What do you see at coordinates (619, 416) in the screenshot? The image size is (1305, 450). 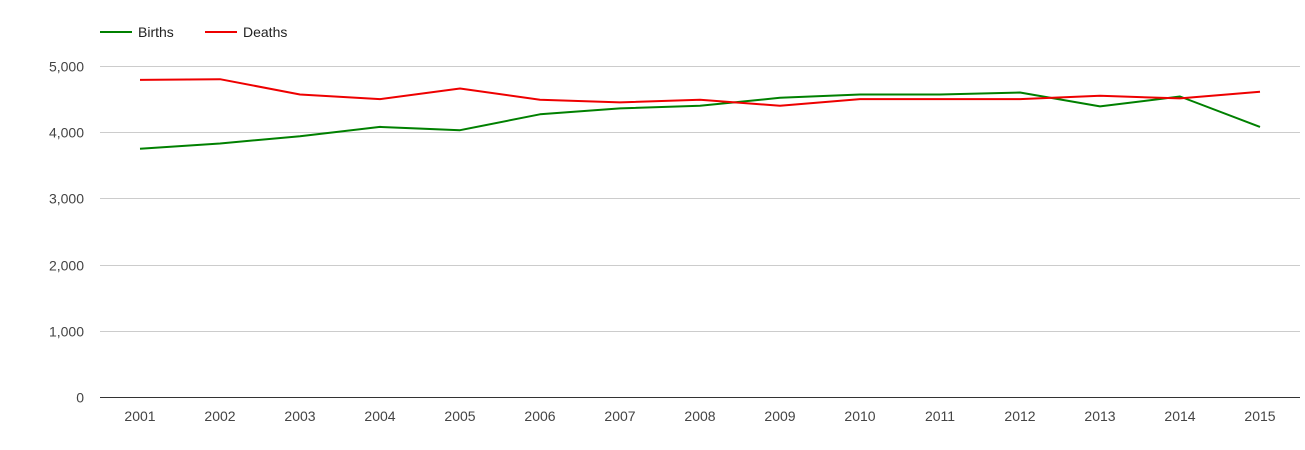 I see `x-tick-label: 2007` at bounding box center [619, 416].